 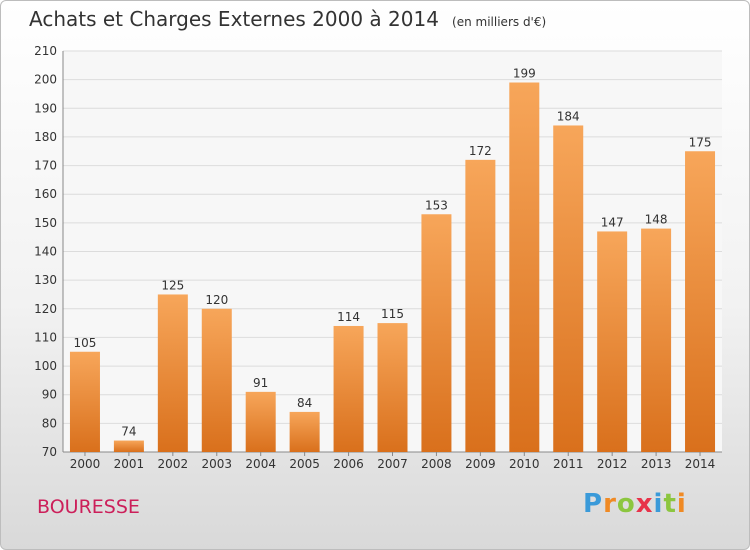 I want to click on x-tick-label: 2011, so click(x=568, y=464).